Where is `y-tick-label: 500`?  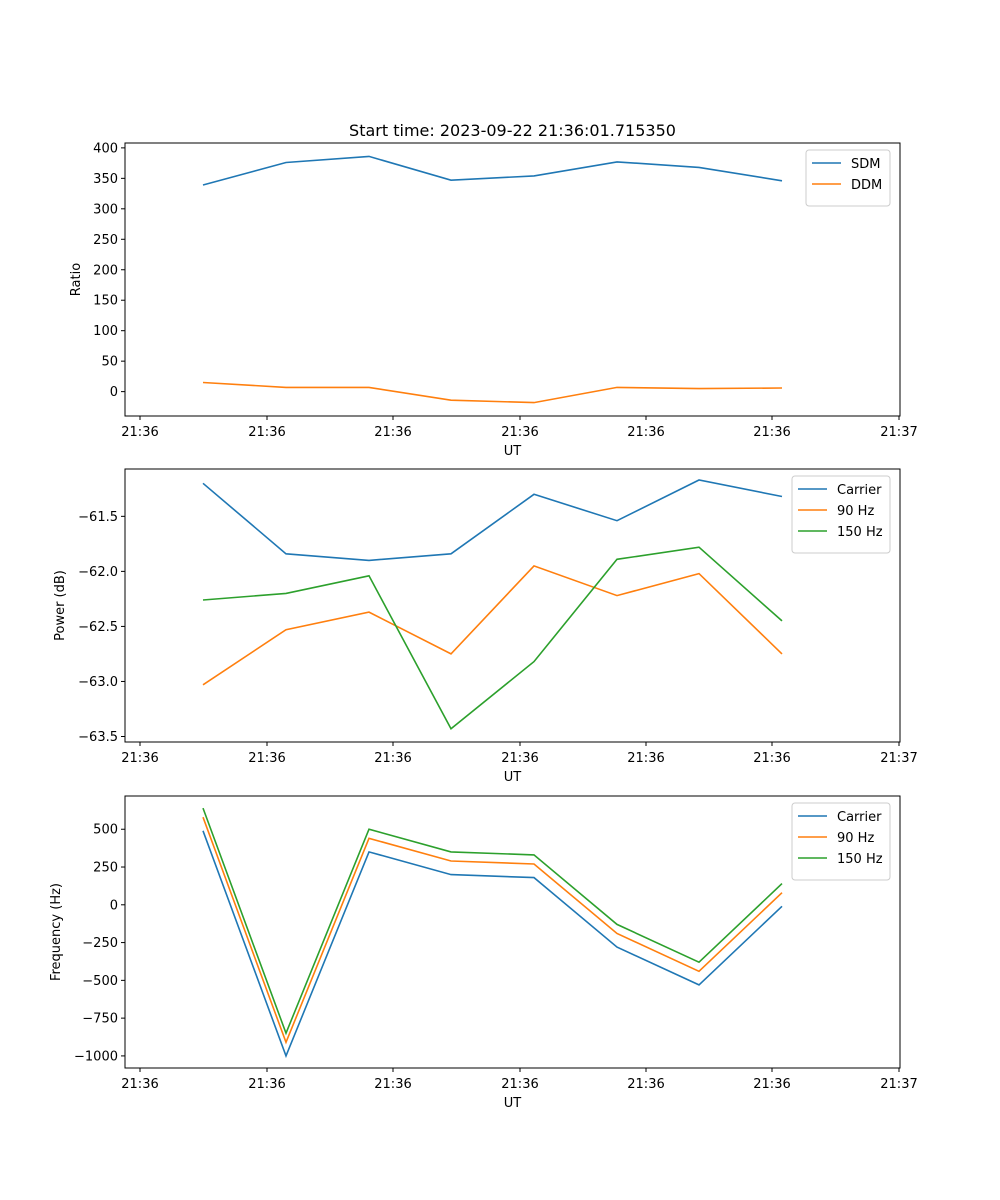
y-tick-label: 500 is located at coordinates (105, 830).